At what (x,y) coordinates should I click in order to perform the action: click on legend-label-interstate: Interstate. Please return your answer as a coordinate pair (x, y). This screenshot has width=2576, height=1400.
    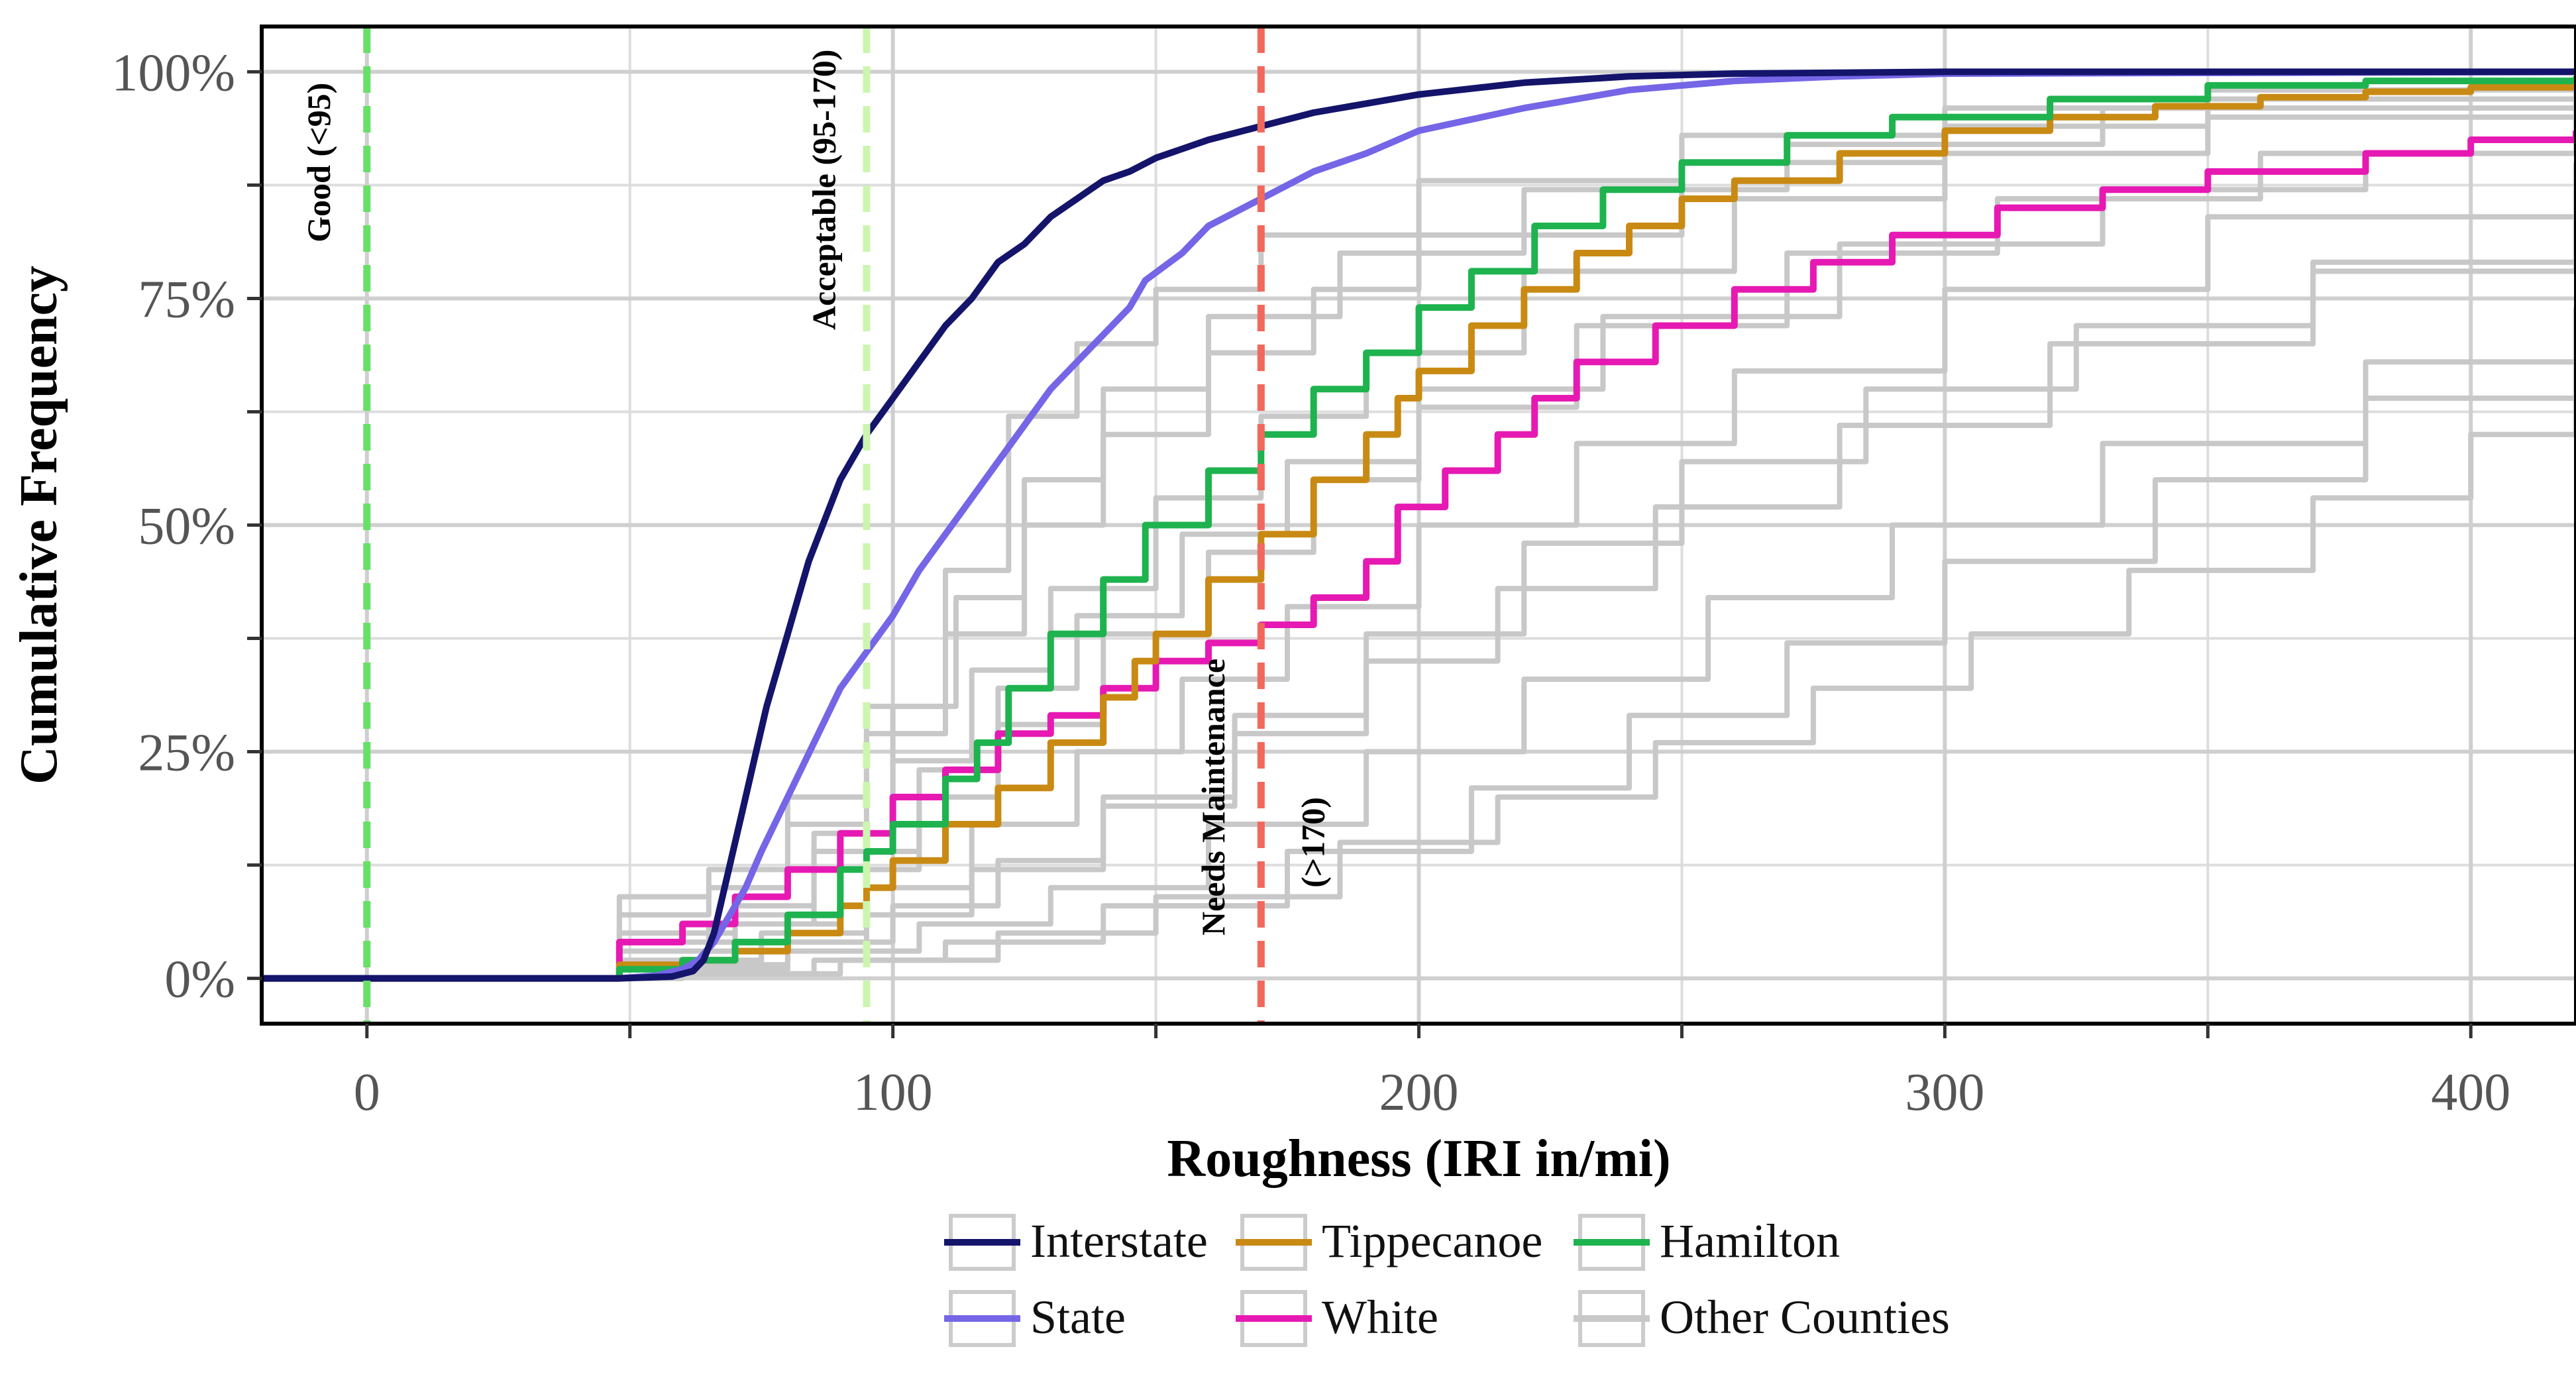
    Looking at the image, I should click on (1119, 1240).